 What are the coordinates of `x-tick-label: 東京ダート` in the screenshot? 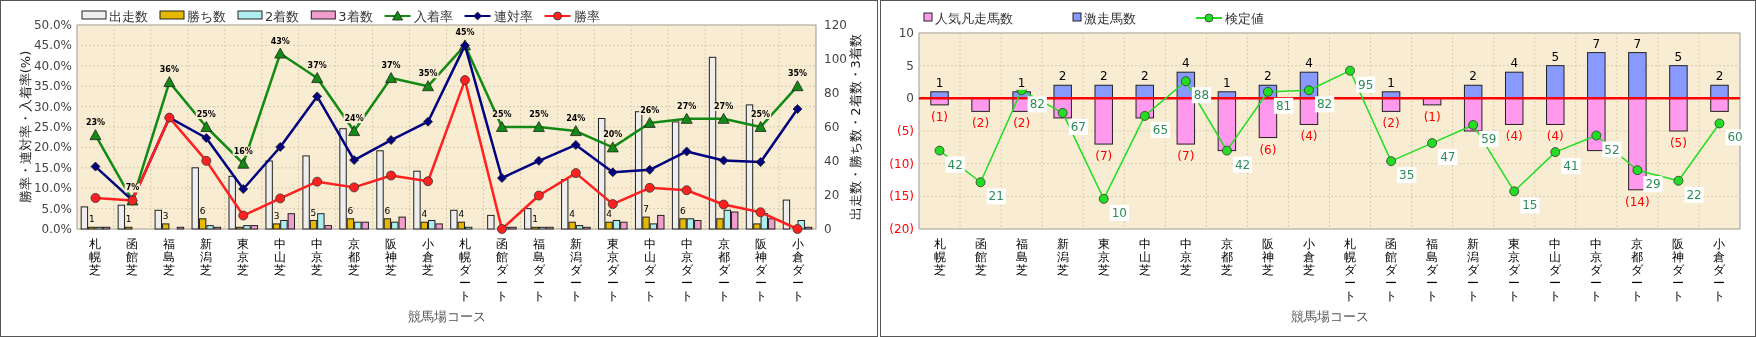 It's located at (613, 270).